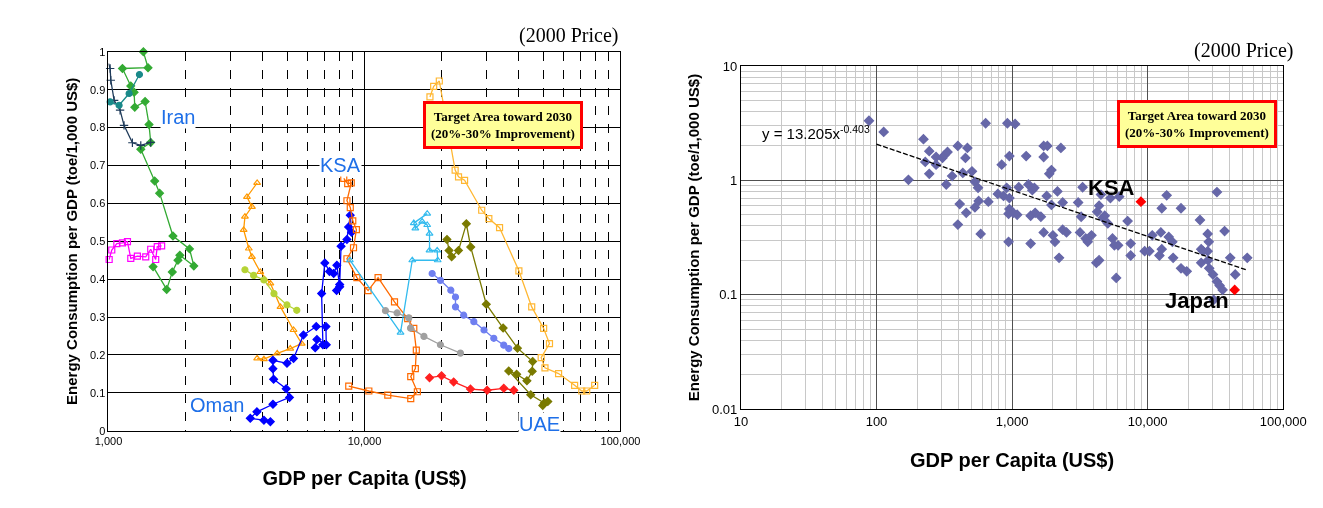  Describe the element at coordinates (97, 89) in the screenshot. I see `y-tick-label: 0.9` at that location.